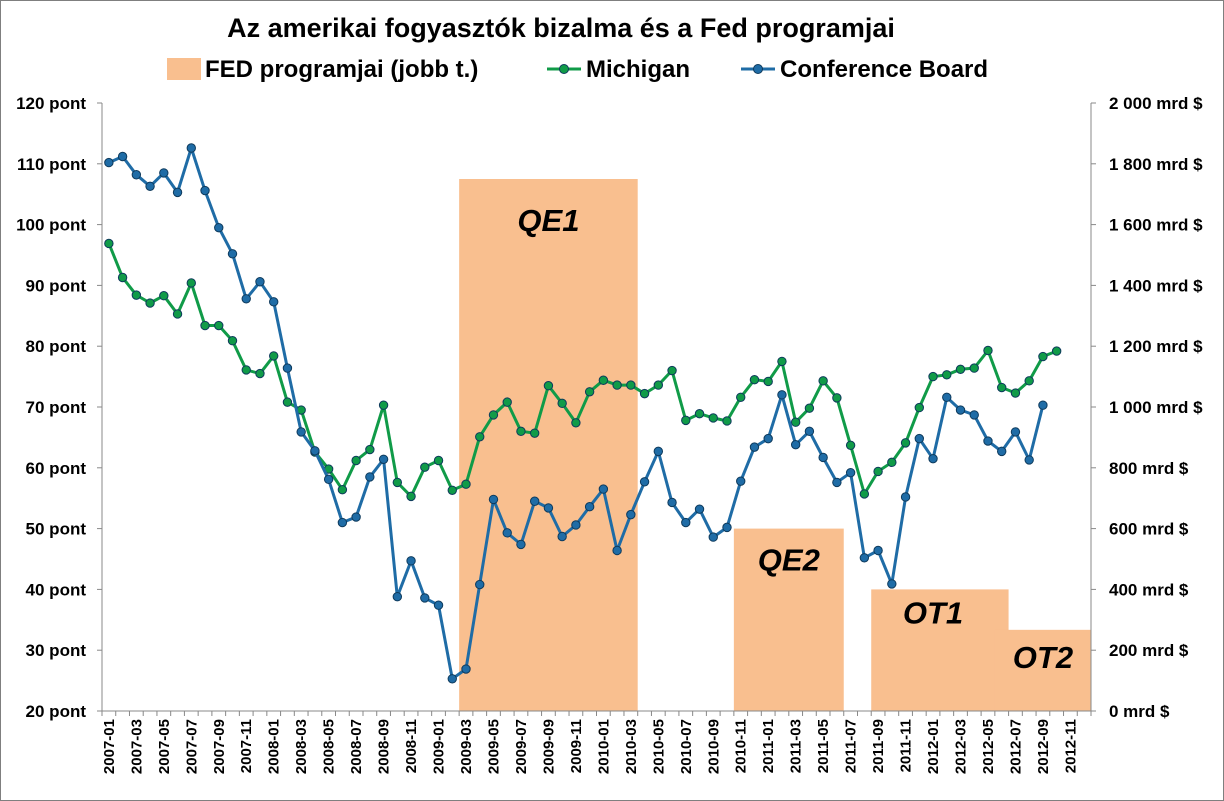  Describe the element at coordinates (603, 746) in the screenshot. I see `x-tick-label: 2010-01` at that location.